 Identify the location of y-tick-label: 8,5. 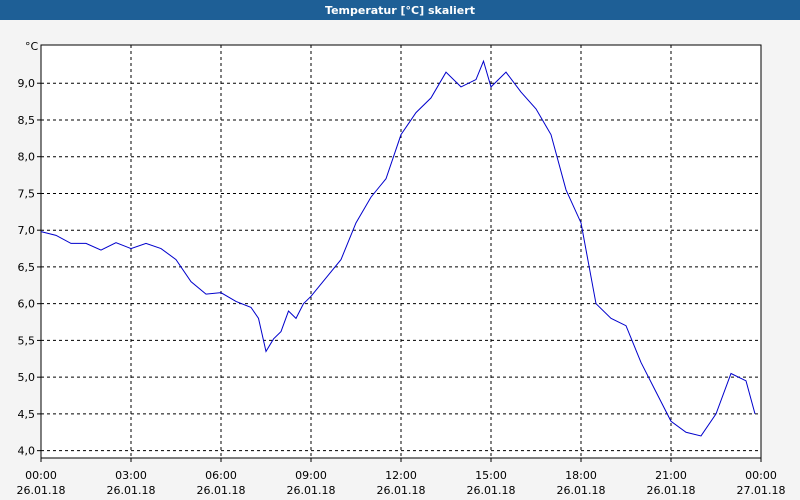
(27, 120).